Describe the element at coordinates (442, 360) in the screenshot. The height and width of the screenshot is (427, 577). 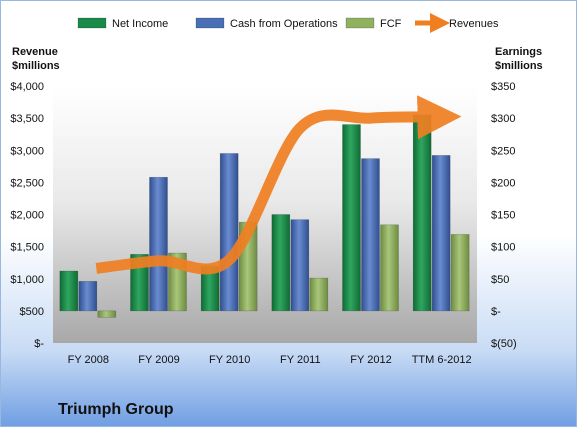
I see `category-label: TTM 6-2012` at that location.